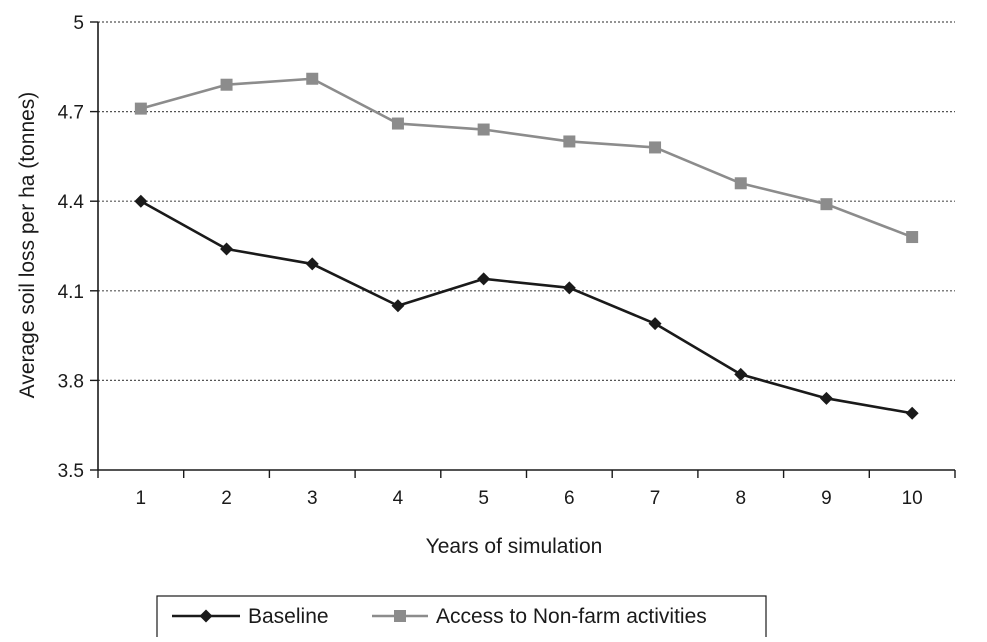 Image resolution: width=987 pixels, height=642 pixels. I want to click on x-axis-title: Years of simulation, so click(514, 546).